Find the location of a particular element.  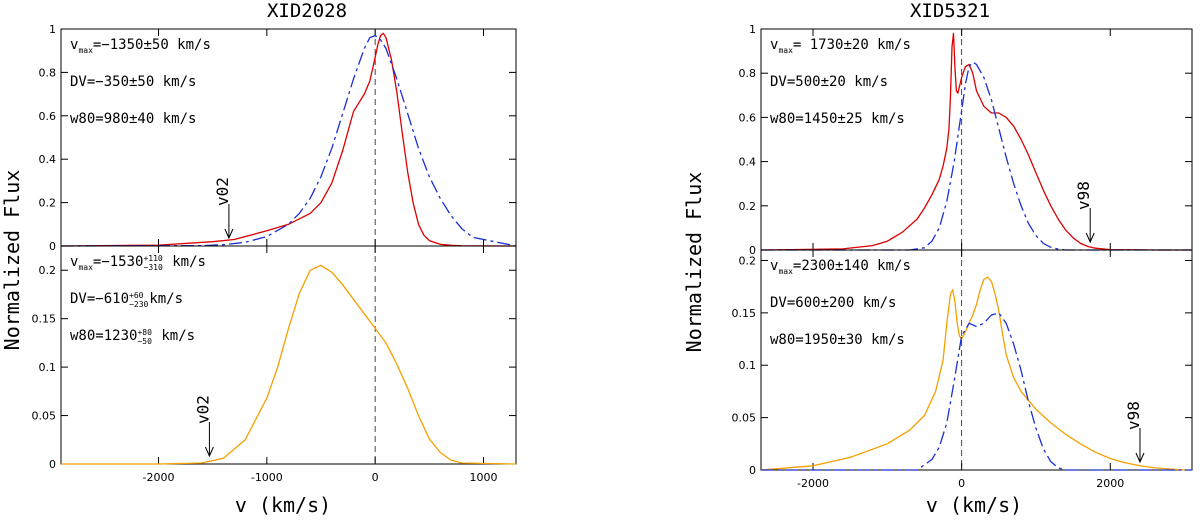

annotation-text: vmax=2300±140 km/s is located at coordinates (840, 267).